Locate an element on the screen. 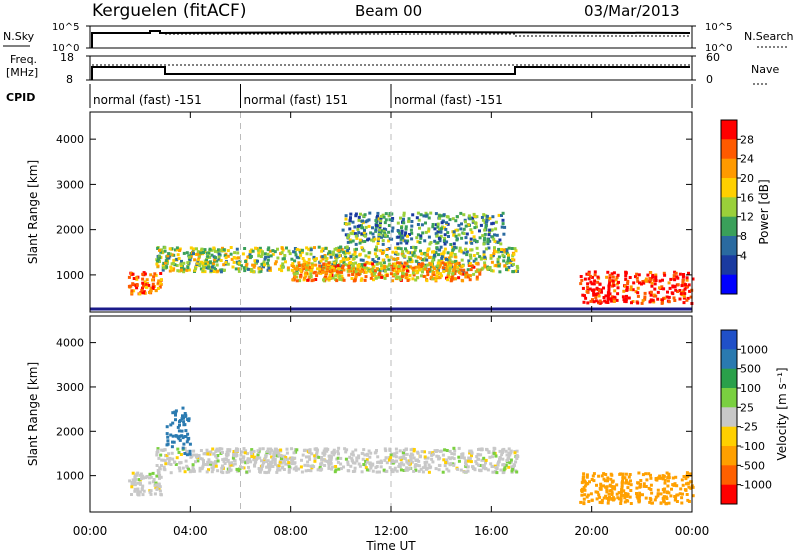 The image size is (800, 554). x-tick-label: 12:00 is located at coordinates (391, 531).